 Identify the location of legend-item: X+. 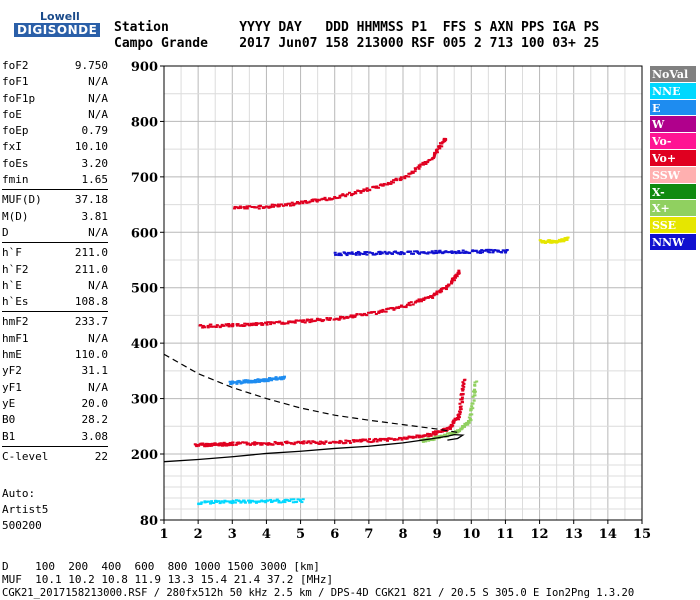
(673, 209).